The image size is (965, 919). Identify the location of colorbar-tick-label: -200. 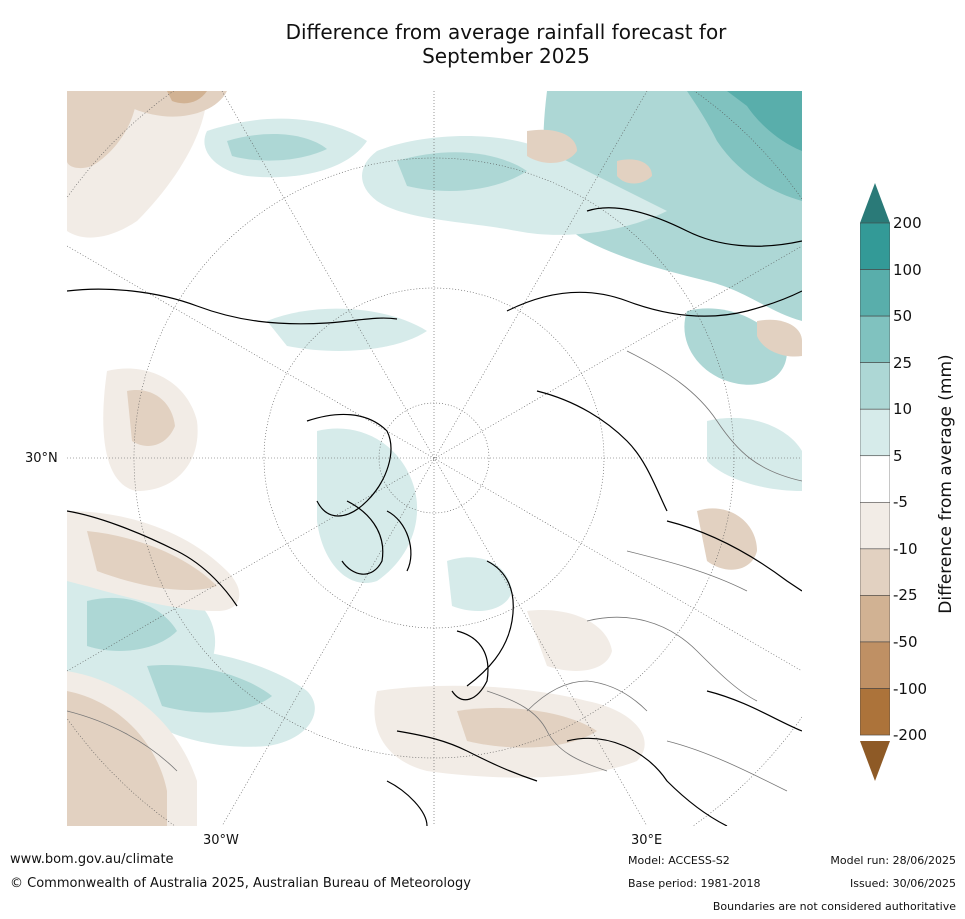
(910, 735).